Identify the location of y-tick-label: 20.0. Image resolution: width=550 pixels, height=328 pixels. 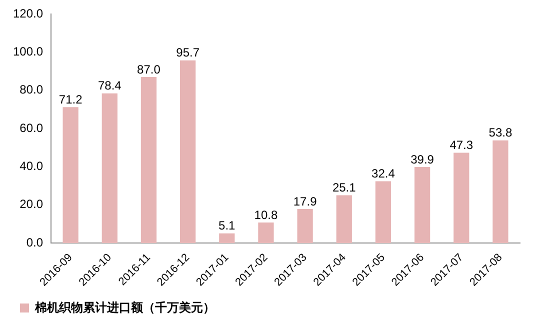
(32, 204).